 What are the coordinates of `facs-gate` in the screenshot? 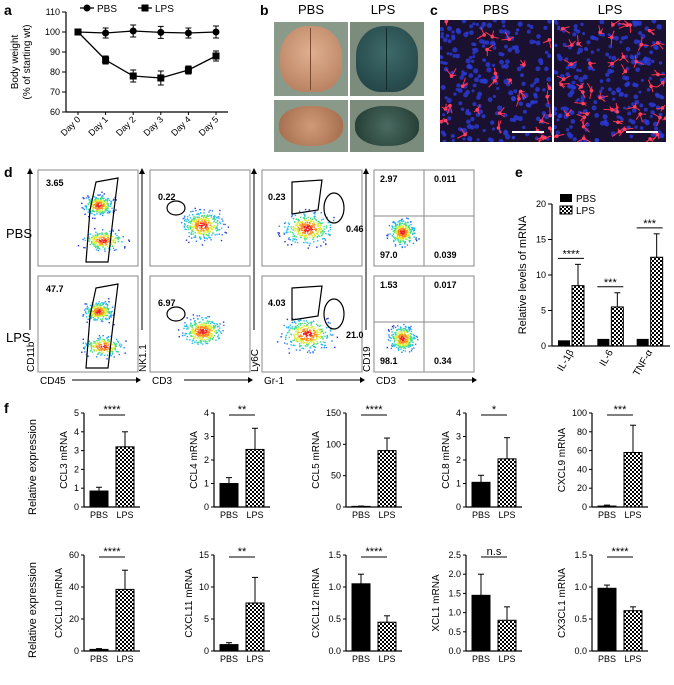 It's located at (307, 303).